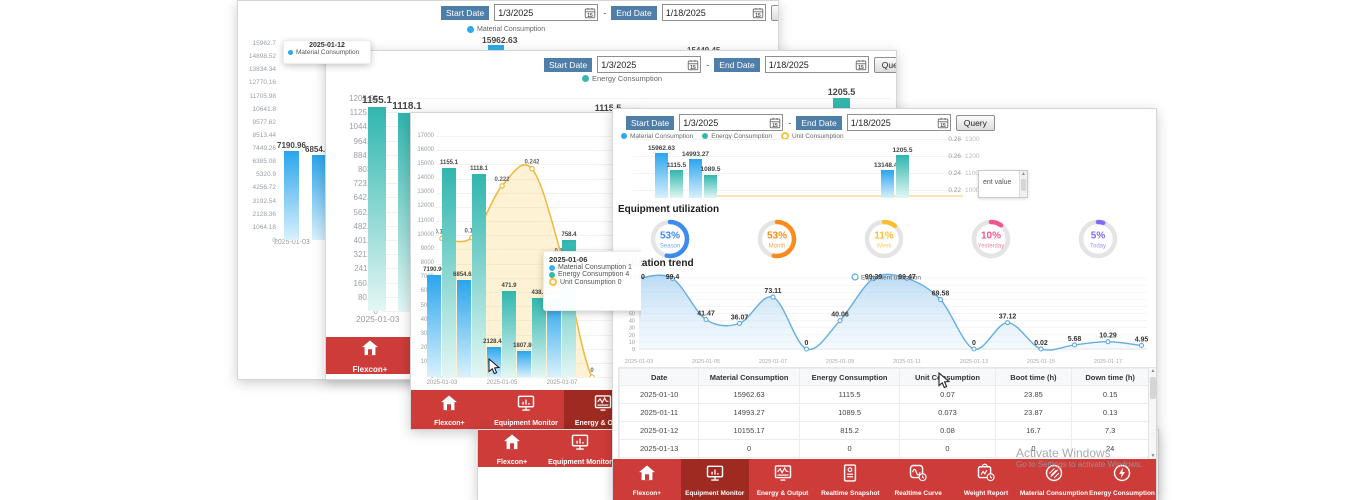 The width and height of the screenshot is (1370, 500). What do you see at coordinates (634, 12) in the screenshot?
I see `end-date-label: End Date` at bounding box center [634, 12].